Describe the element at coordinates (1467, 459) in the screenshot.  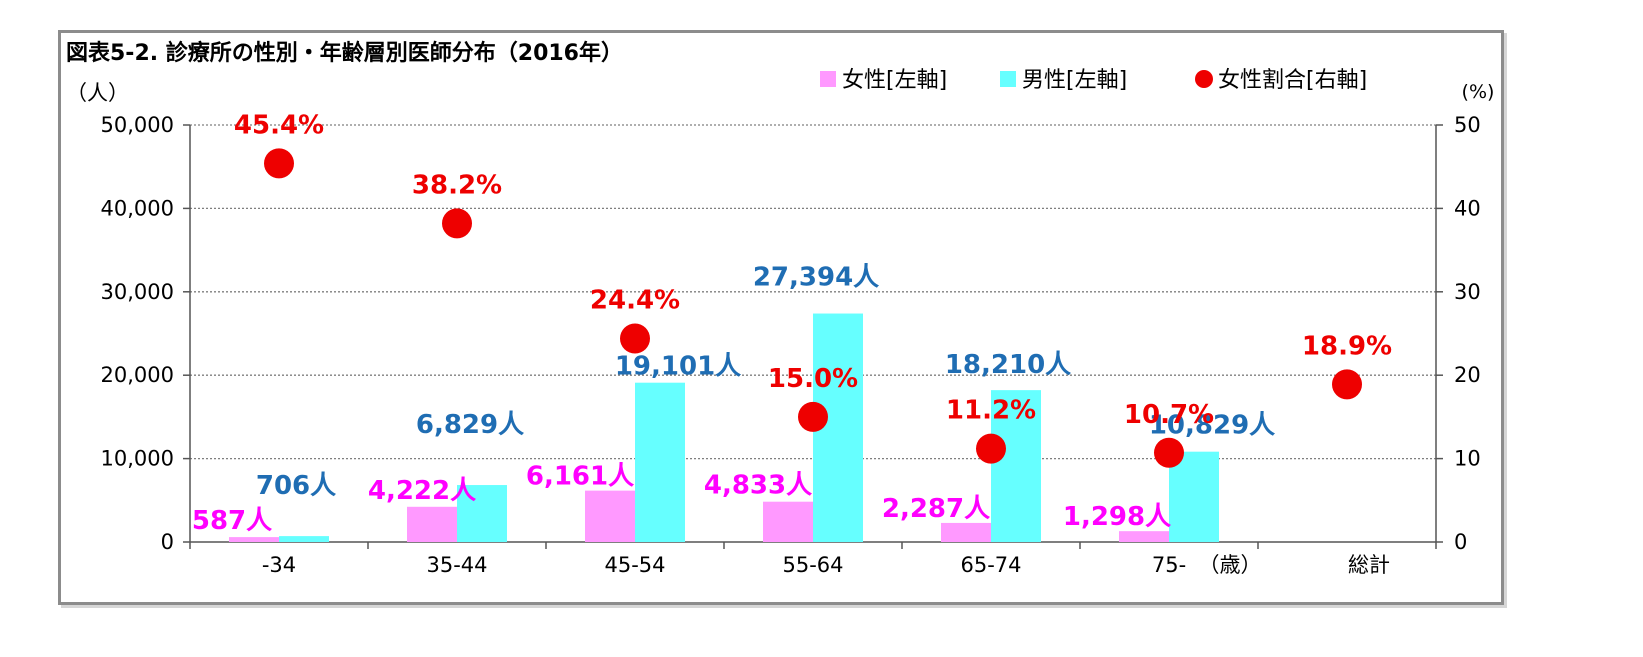
I see `y-right-tick-label: 10` at that location.